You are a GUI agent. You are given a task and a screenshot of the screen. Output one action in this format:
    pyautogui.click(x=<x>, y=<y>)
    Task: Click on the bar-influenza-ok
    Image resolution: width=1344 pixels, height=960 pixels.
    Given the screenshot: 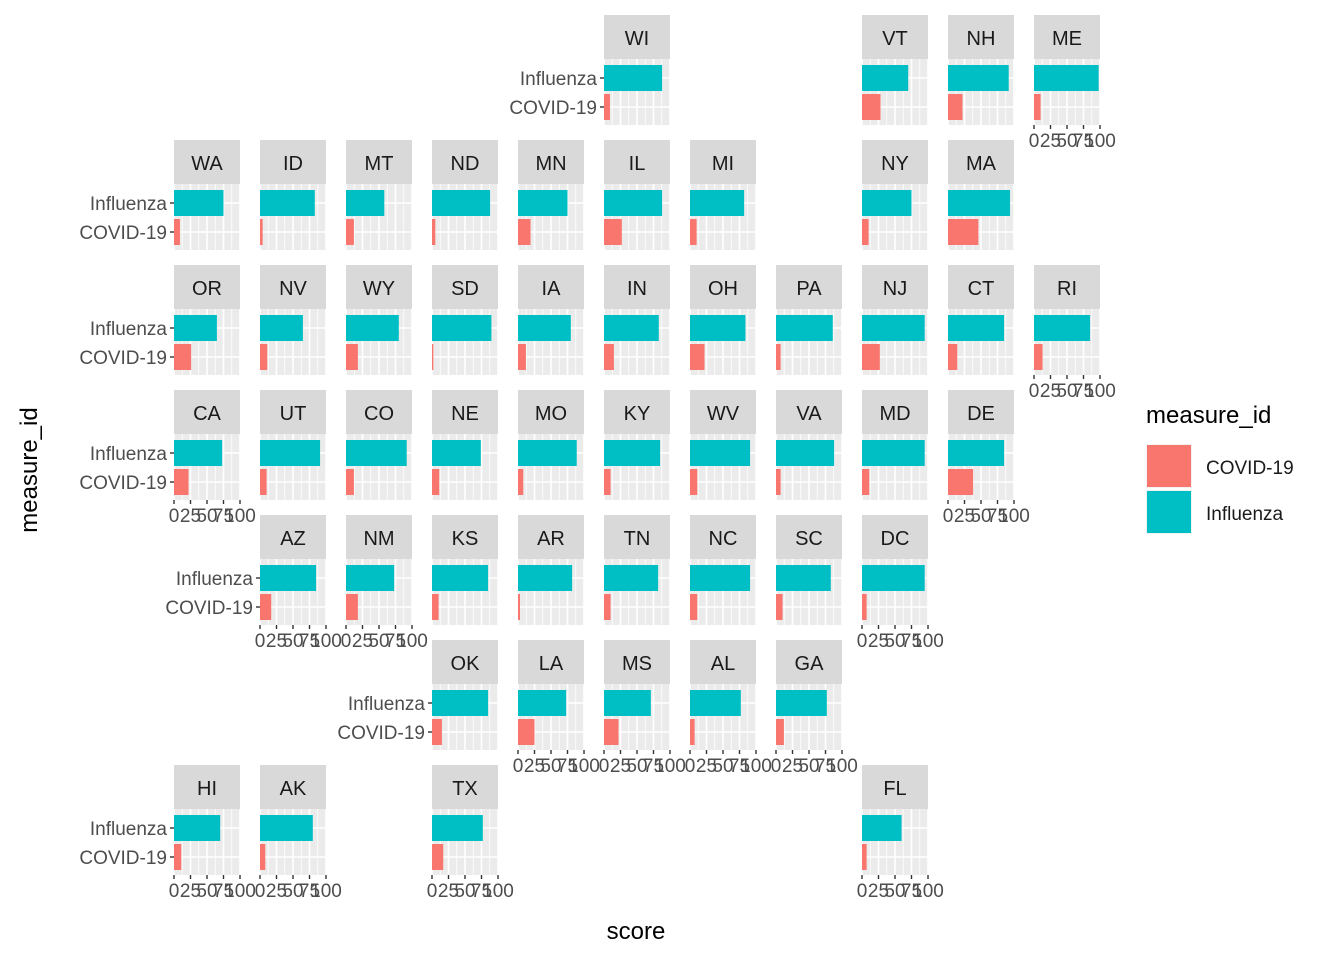 What is the action you would take?
    pyautogui.click(x=460, y=703)
    